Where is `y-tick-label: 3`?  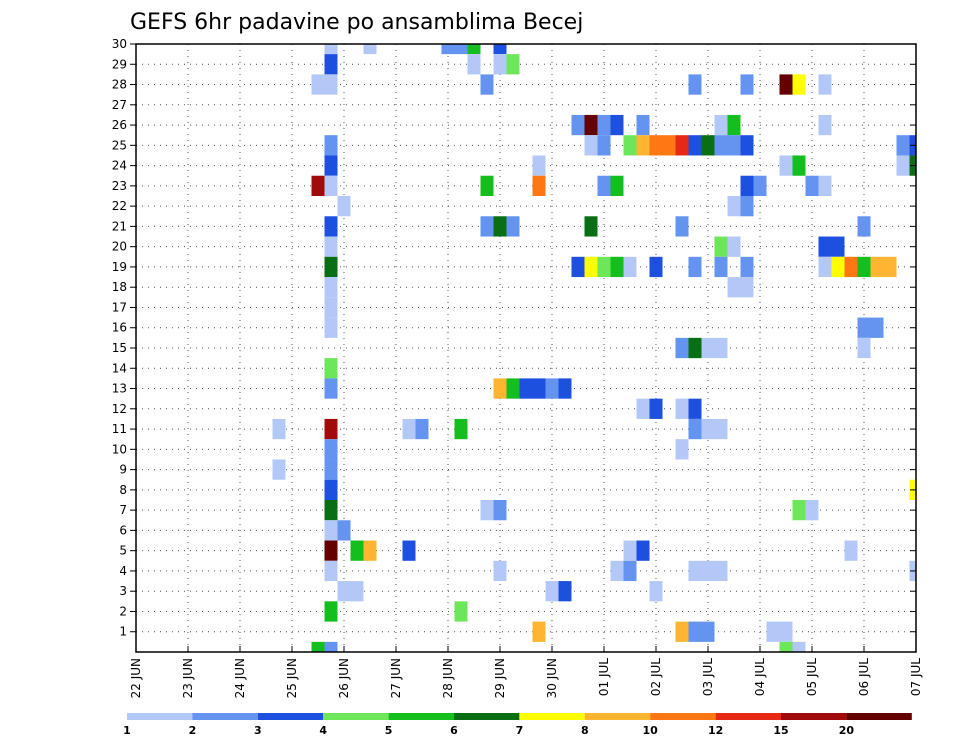 y-tick-label: 3 is located at coordinates (123, 591).